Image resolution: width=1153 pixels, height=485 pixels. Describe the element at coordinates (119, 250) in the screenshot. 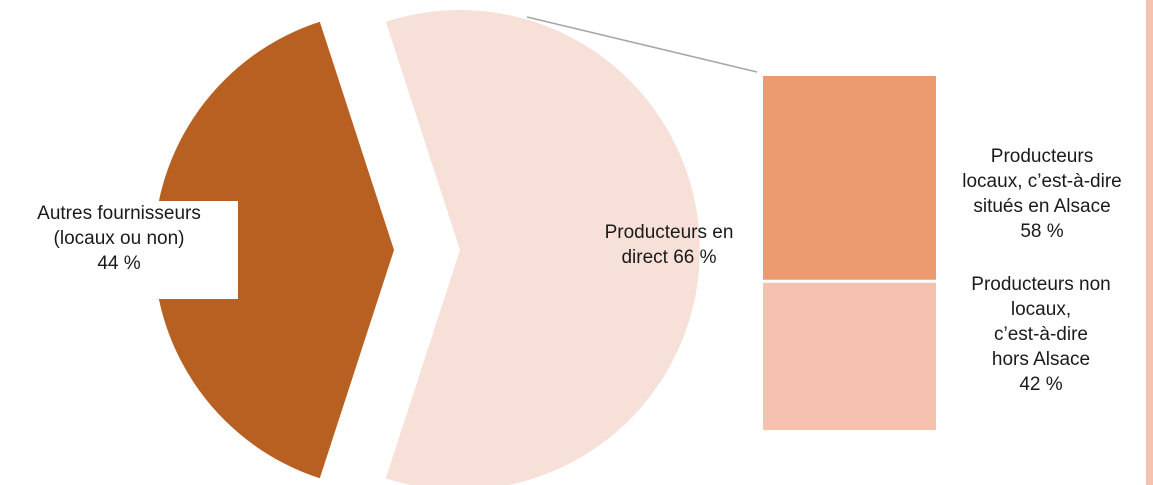

I see `slice-label-autres-fournisseurs: Autres fournisseurs (locaux ou non) 44 %` at that location.